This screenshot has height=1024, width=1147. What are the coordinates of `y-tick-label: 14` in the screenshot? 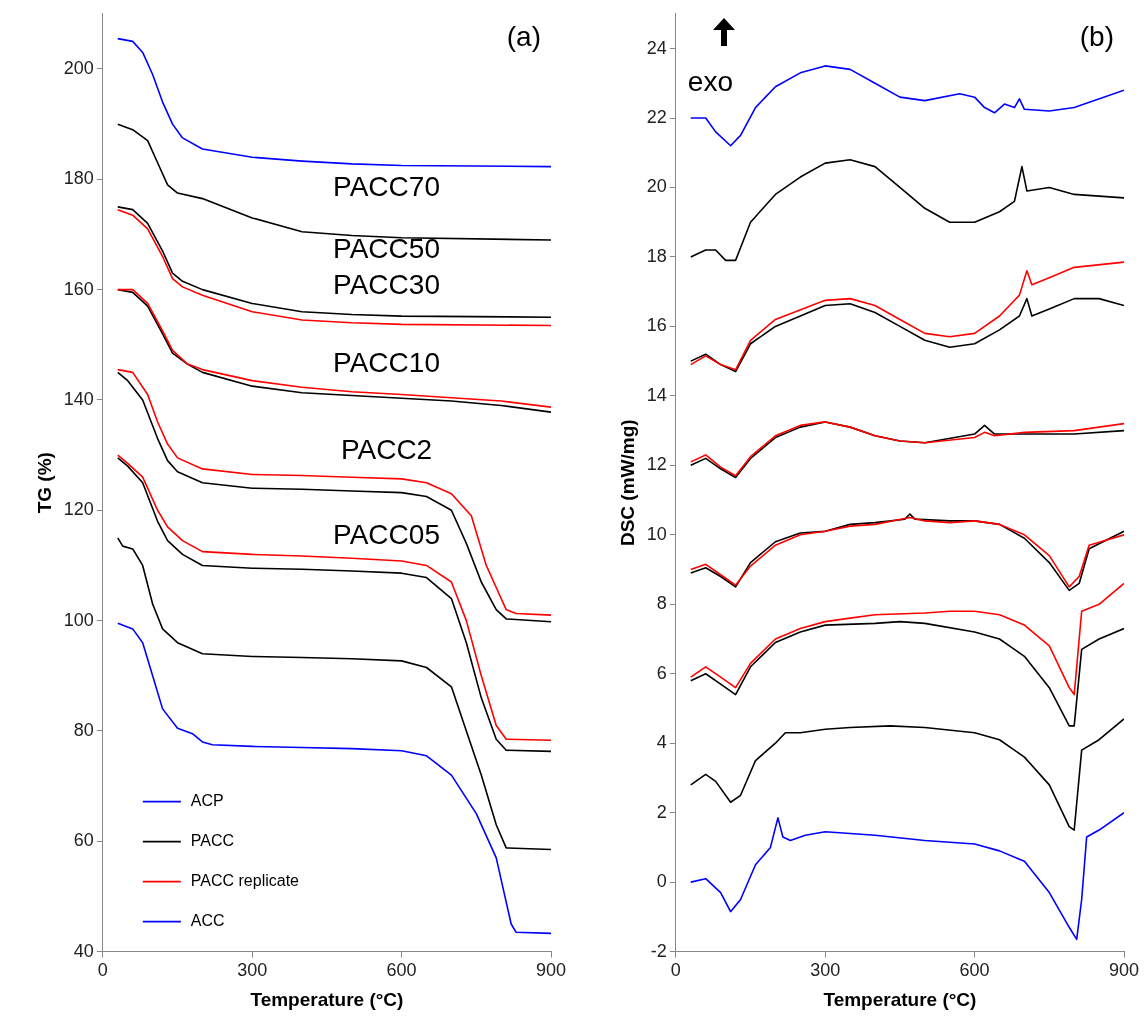 It's located at (656, 394).